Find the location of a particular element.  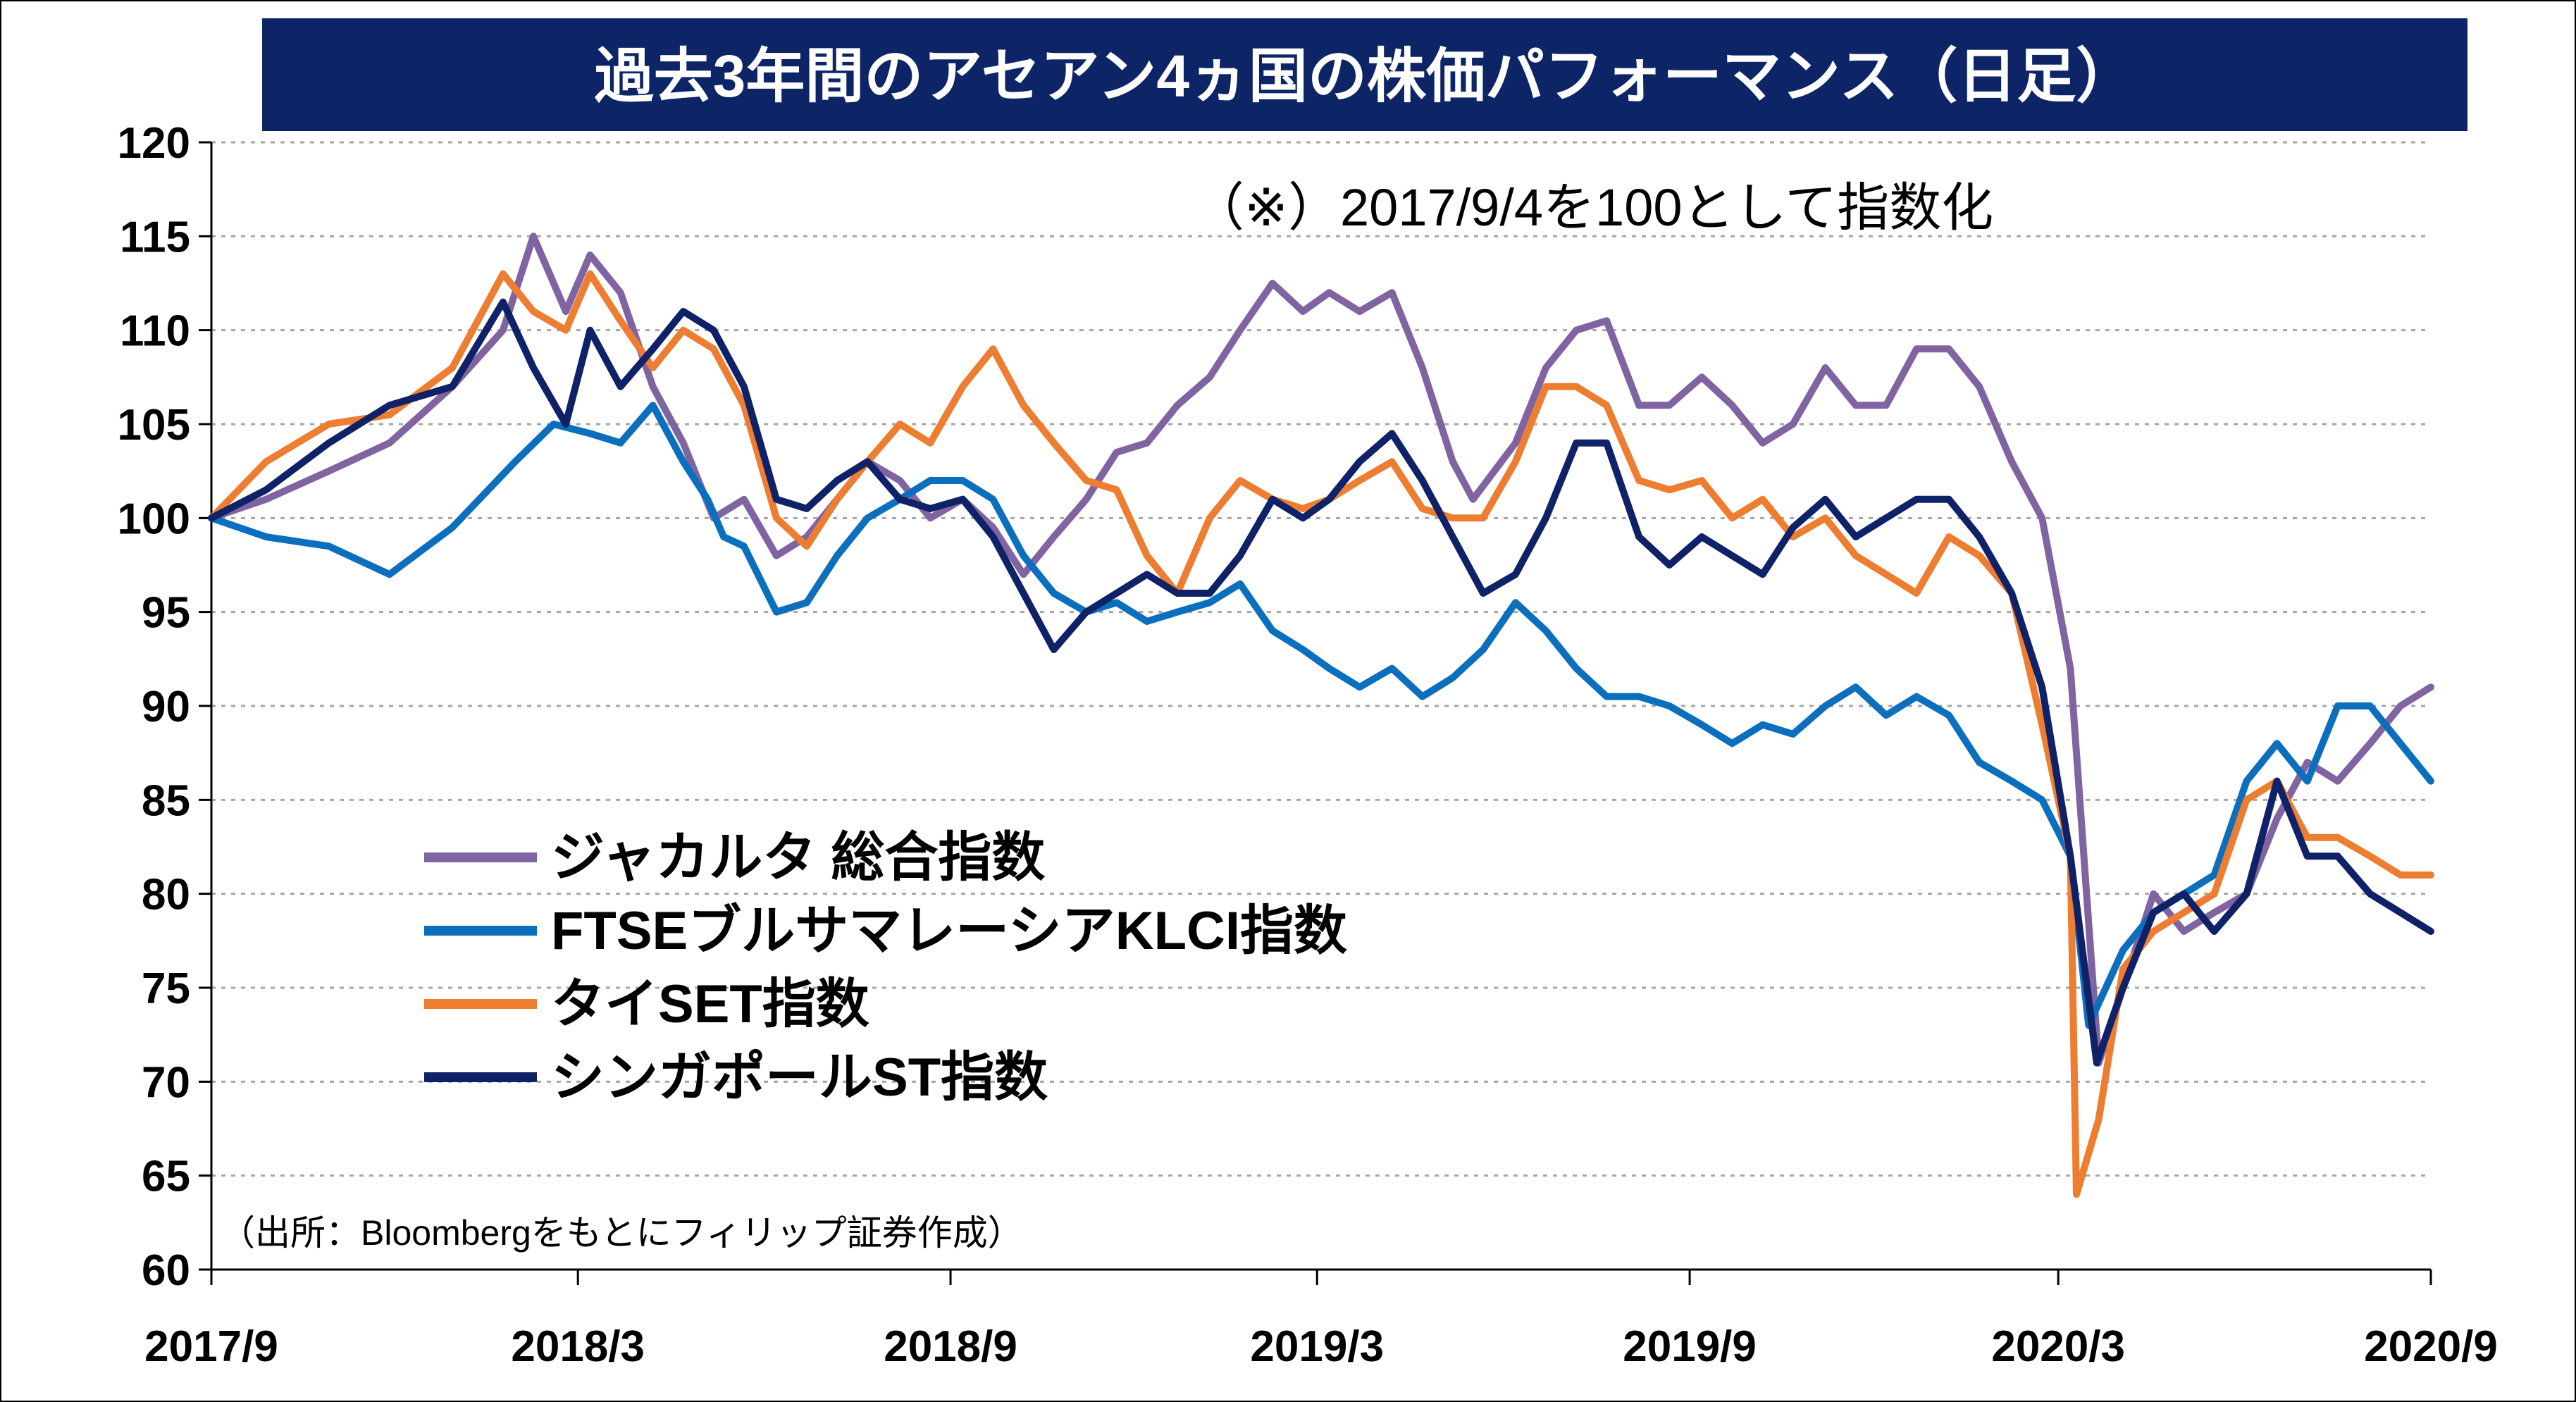

y-axis: 60 65 70 75 80 85 90 95 100 105 110 115 120 is located at coordinates (165, 707).